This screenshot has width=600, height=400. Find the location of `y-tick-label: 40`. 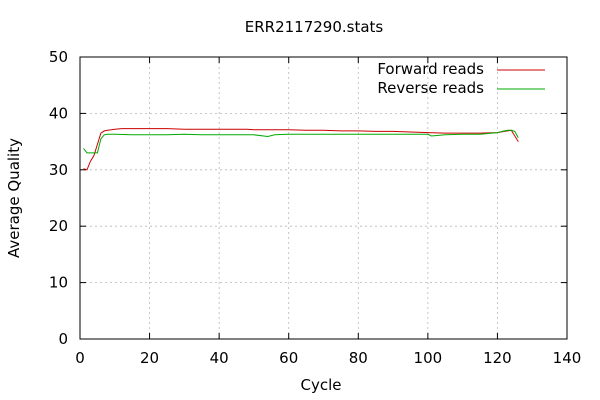

y-tick-label: 40 is located at coordinates (58, 113).